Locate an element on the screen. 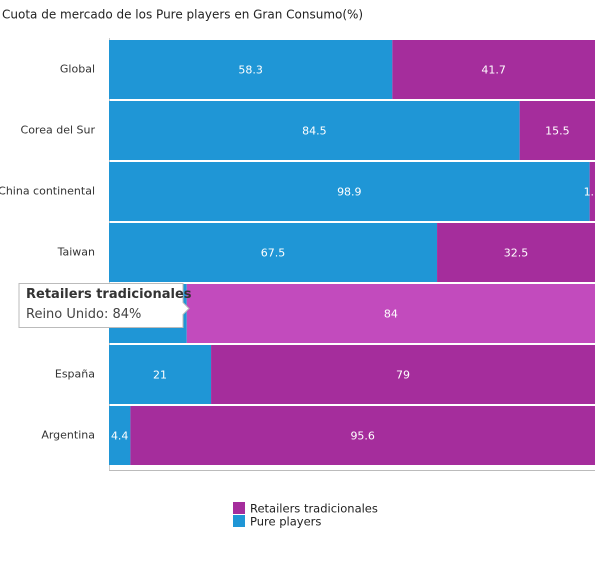 This screenshot has height=563, width=600. category-label: Corea del Sur is located at coordinates (58, 130).